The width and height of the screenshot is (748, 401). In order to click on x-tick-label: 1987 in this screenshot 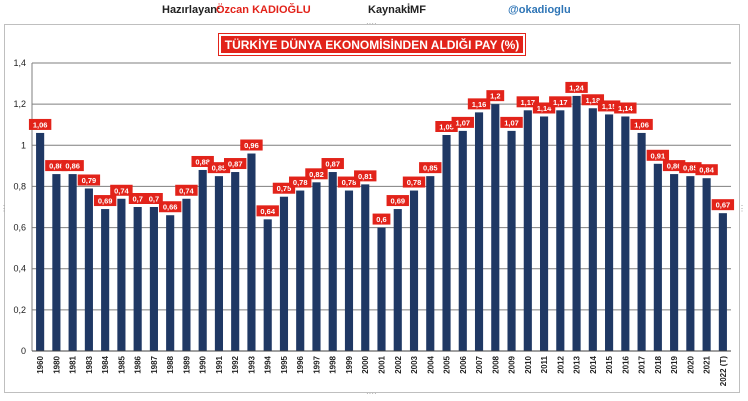, I will do `click(154, 364)`.